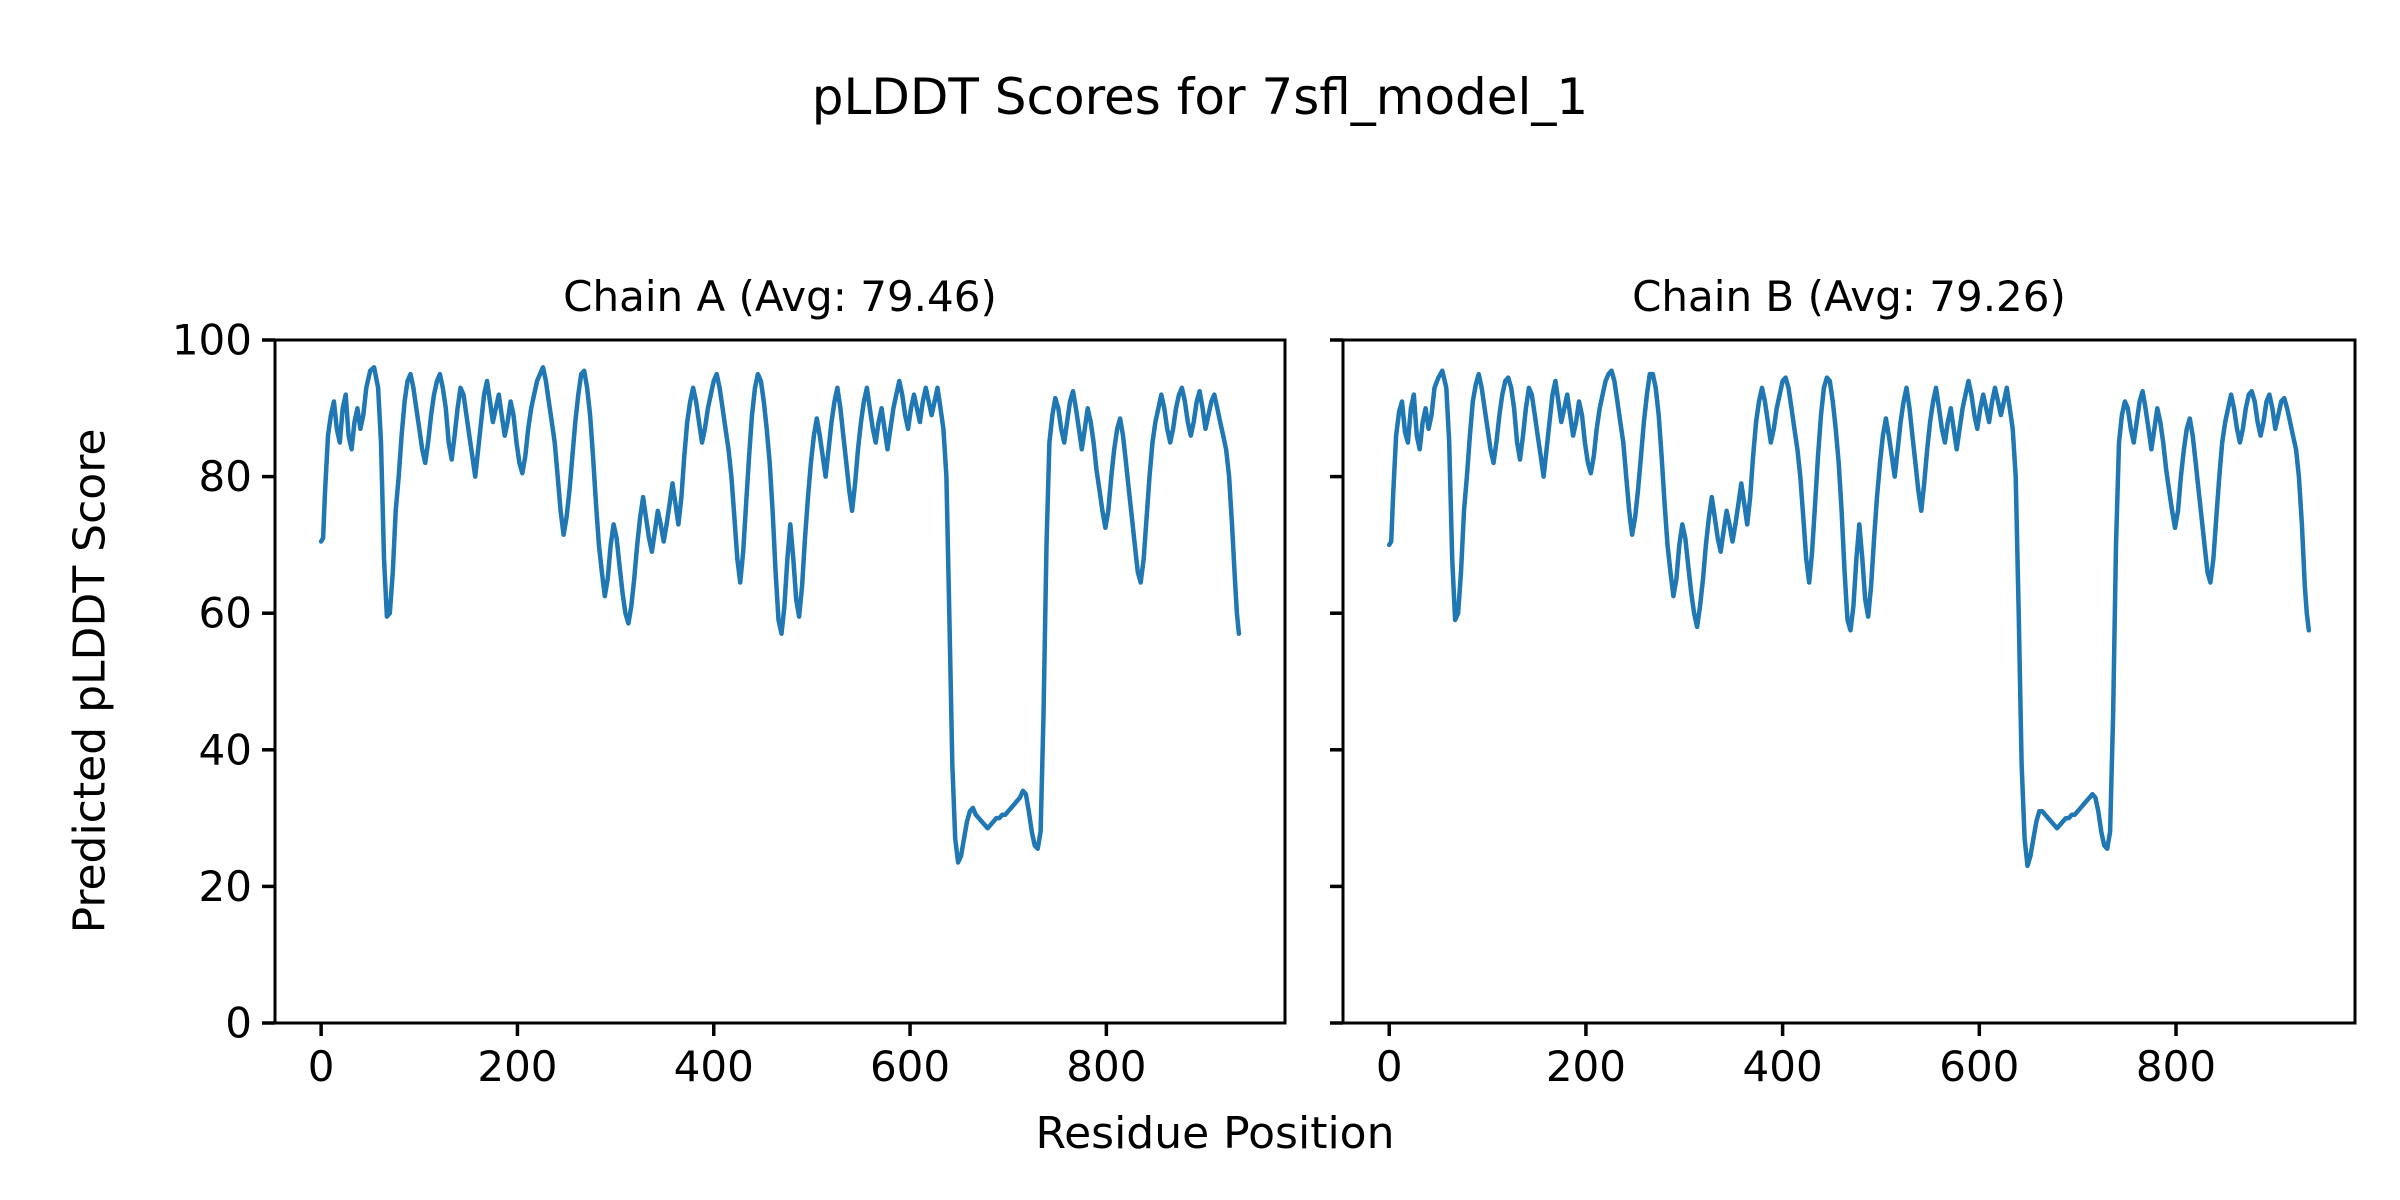 This screenshot has height=1200, width=2400. What do you see at coordinates (212, 340) in the screenshot?
I see `y-tick-label: 100` at bounding box center [212, 340].